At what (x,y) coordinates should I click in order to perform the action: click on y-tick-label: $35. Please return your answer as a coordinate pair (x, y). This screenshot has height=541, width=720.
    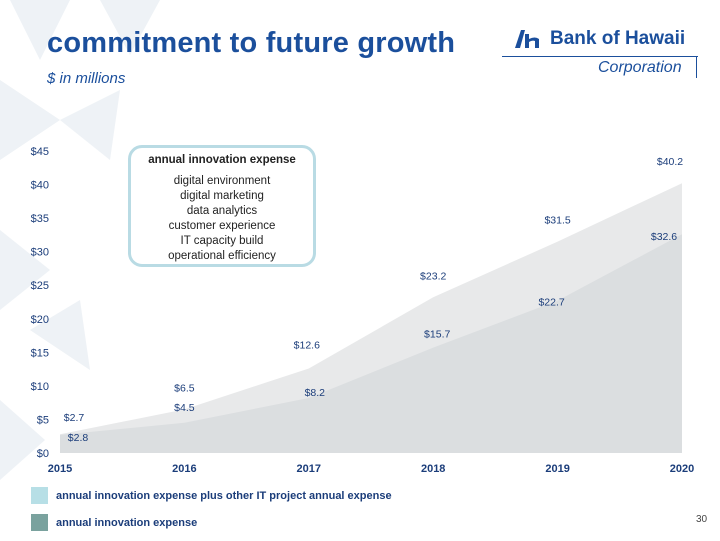
    Looking at the image, I should click on (40, 219).